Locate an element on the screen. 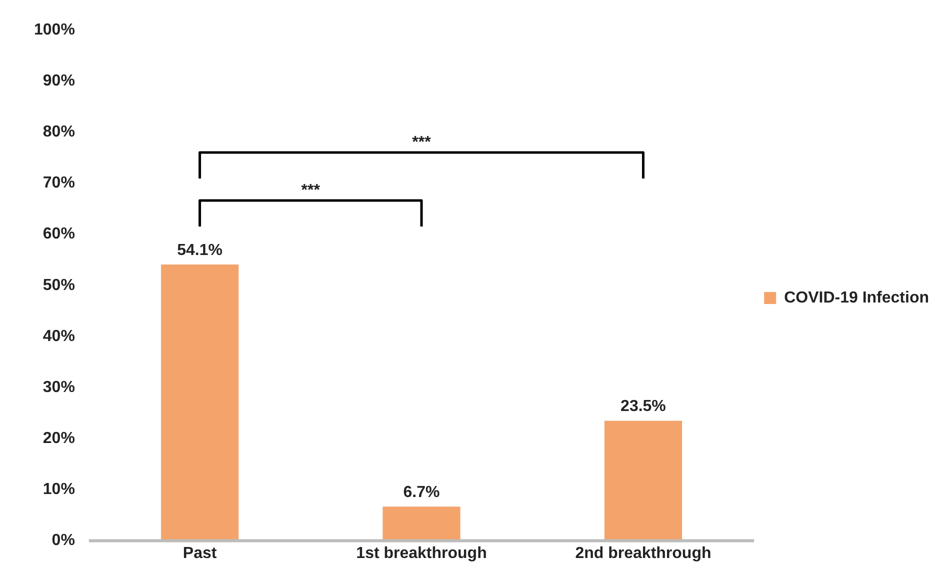 The image size is (949, 576). x-tick-label: 2nd breakthrough is located at coordinates (643, 553).